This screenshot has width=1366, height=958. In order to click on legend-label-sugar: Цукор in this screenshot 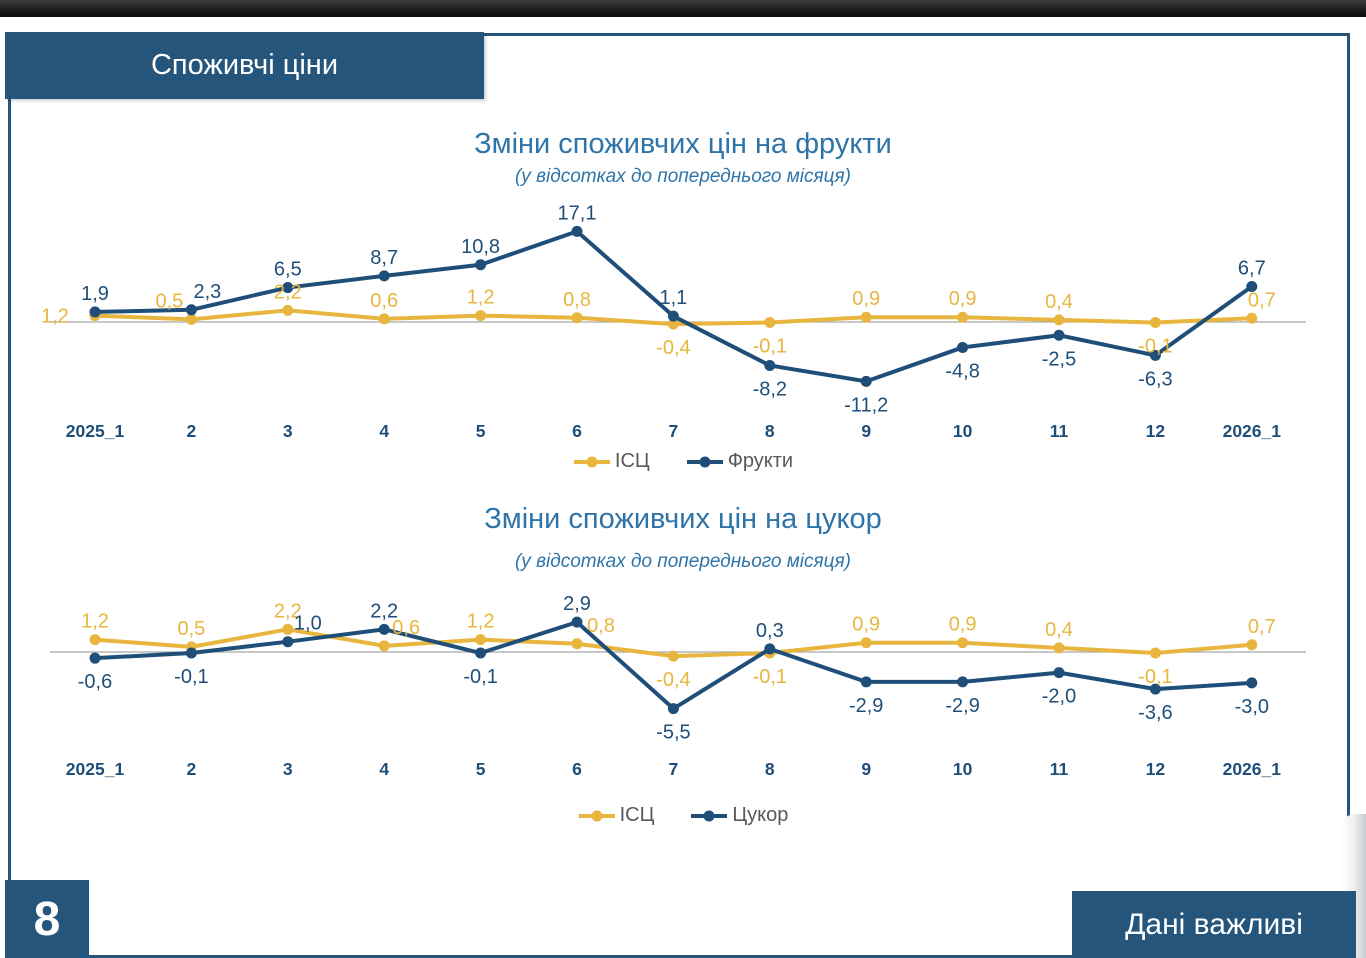, I will do `click(760, 815)`.